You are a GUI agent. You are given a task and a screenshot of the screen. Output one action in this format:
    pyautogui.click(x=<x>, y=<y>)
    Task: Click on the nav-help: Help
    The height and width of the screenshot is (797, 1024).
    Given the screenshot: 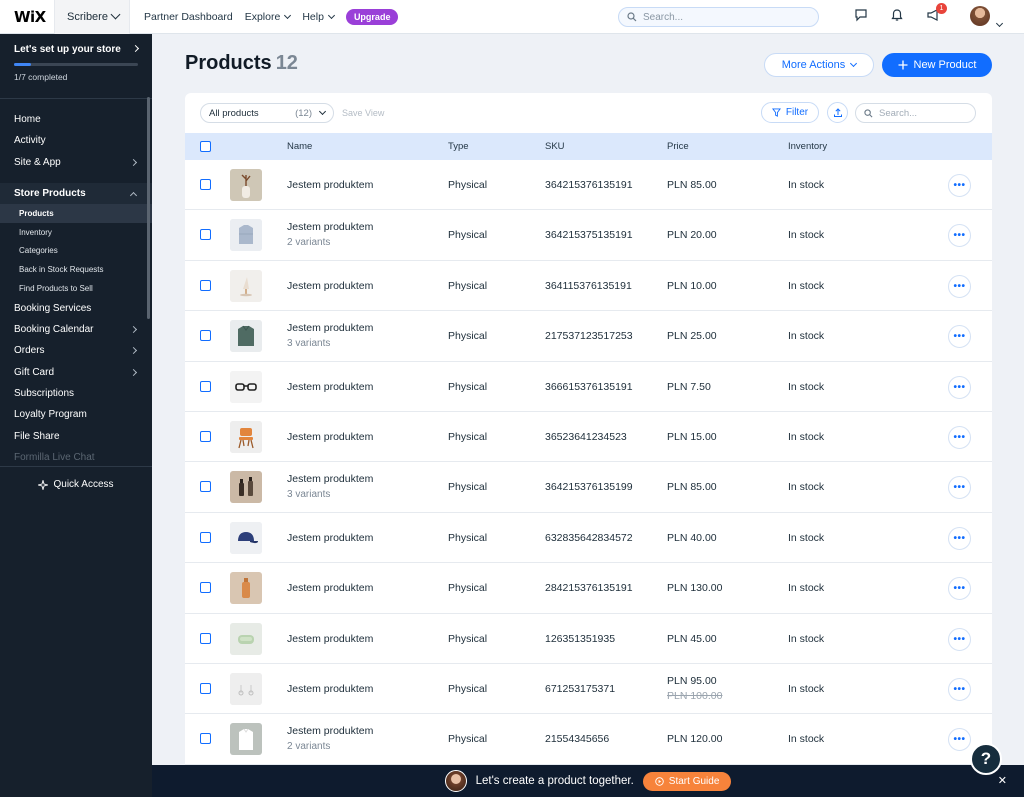 What is the action you would take?
    pyautogui.click(x=318, y=17)
    